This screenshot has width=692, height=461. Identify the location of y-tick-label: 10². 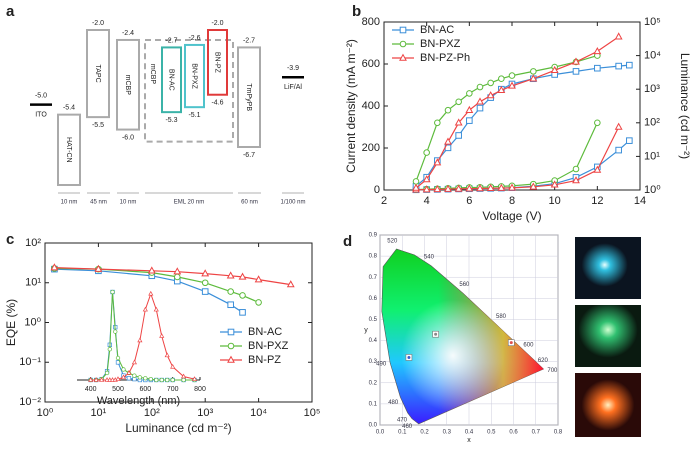
(33, 243).